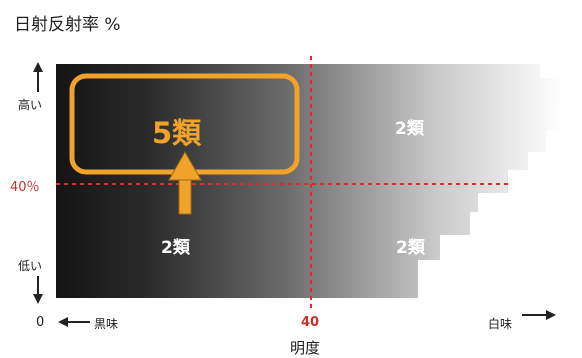 The image size is (582, 358). I want to click on x-axis-title: 明度, so click(305, 348).